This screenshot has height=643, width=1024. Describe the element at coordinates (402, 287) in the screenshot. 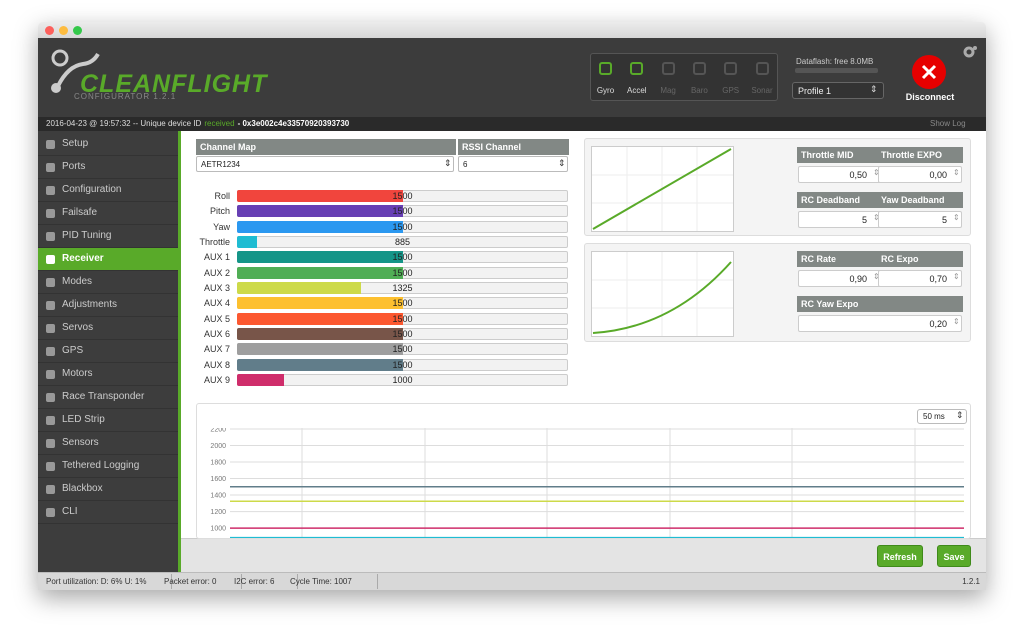

I see `channel-value: 1325` at that location.